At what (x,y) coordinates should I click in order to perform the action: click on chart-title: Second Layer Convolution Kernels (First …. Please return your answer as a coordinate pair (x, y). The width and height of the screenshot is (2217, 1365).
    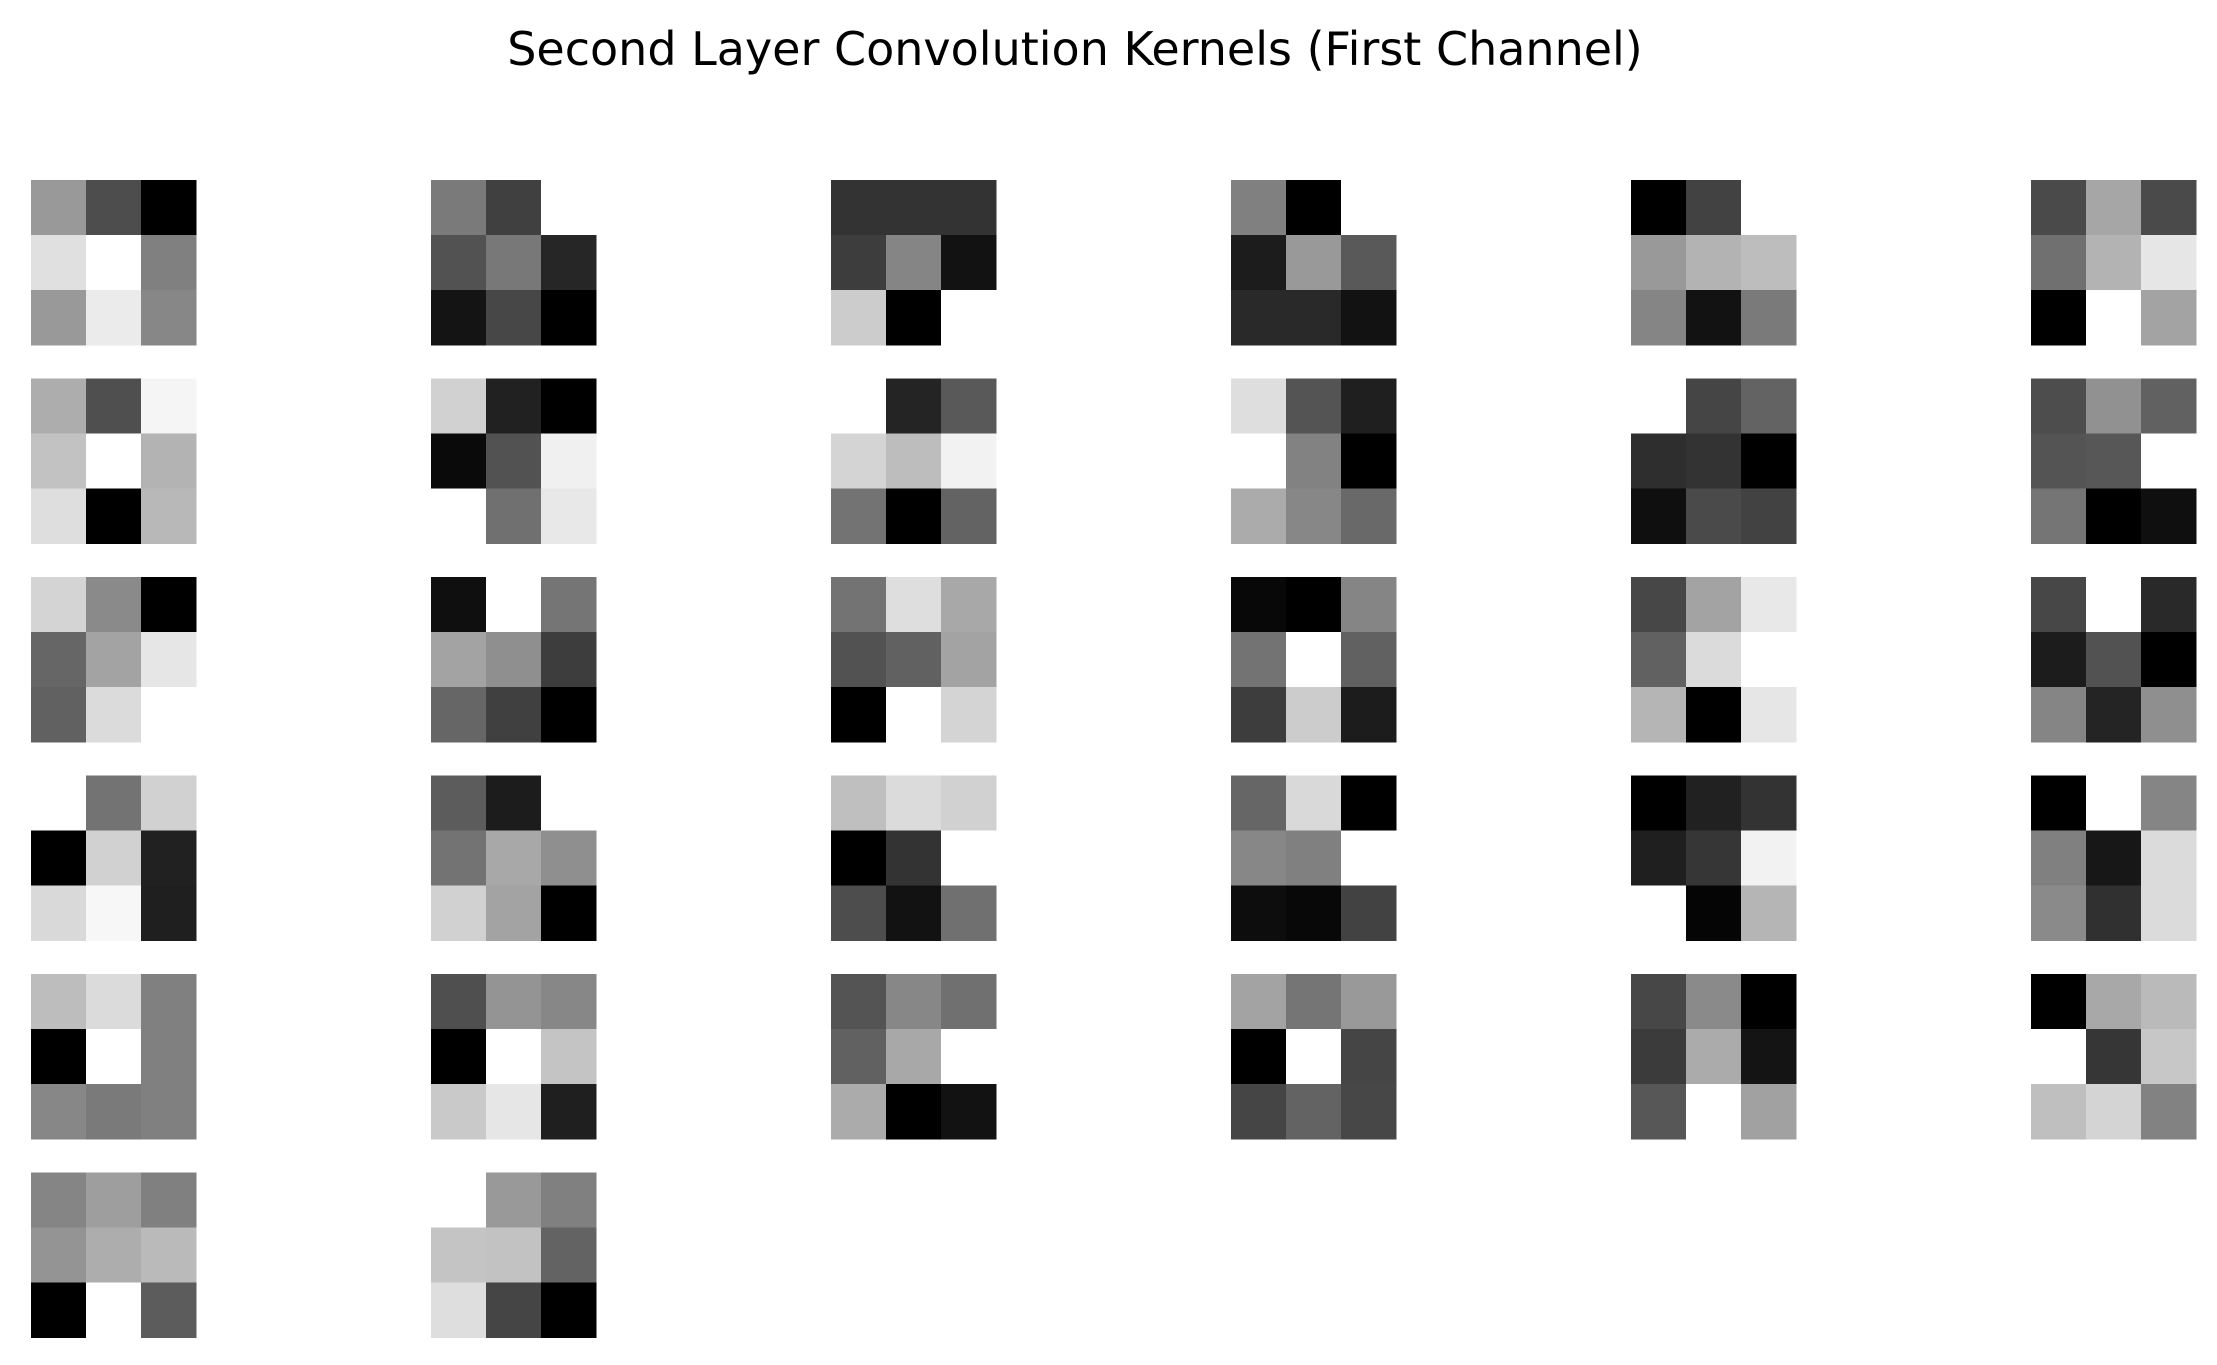
    Looking at the image, I should click on (1075, 49).